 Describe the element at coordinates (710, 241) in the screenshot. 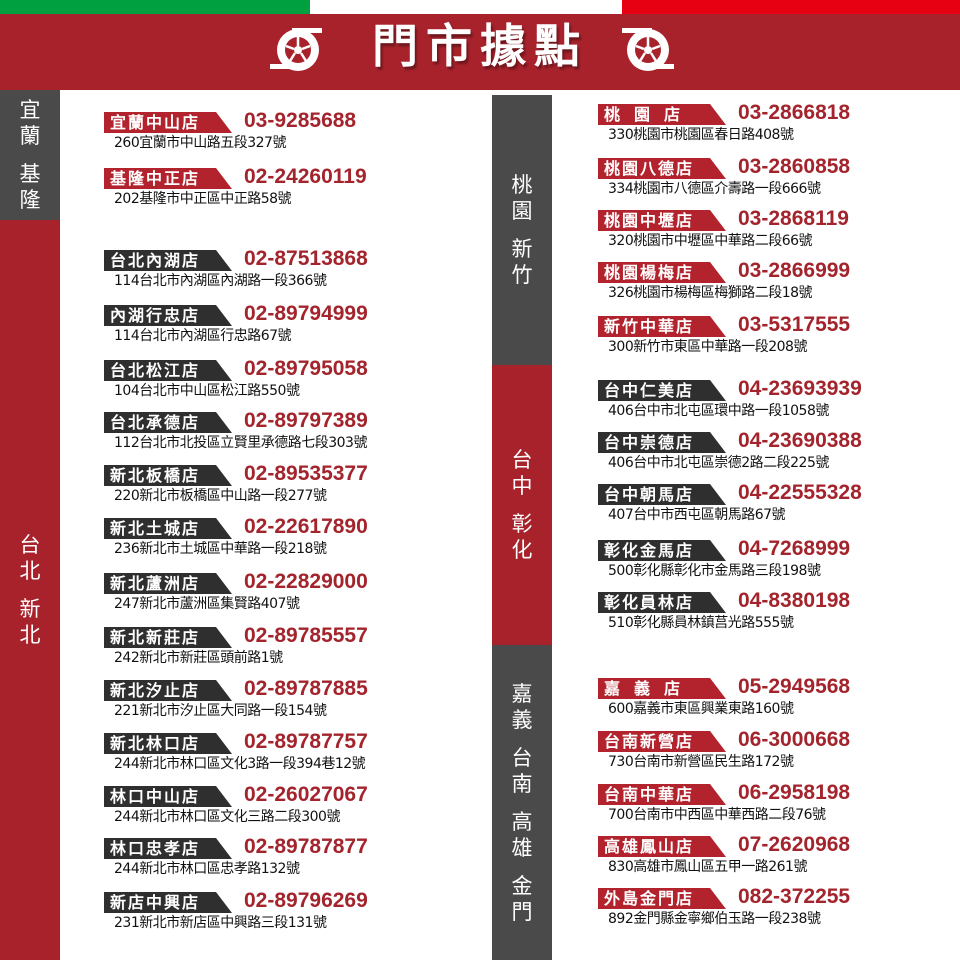

I see `store-address: 320桃園市中壢區中華路二段66號` at that location.